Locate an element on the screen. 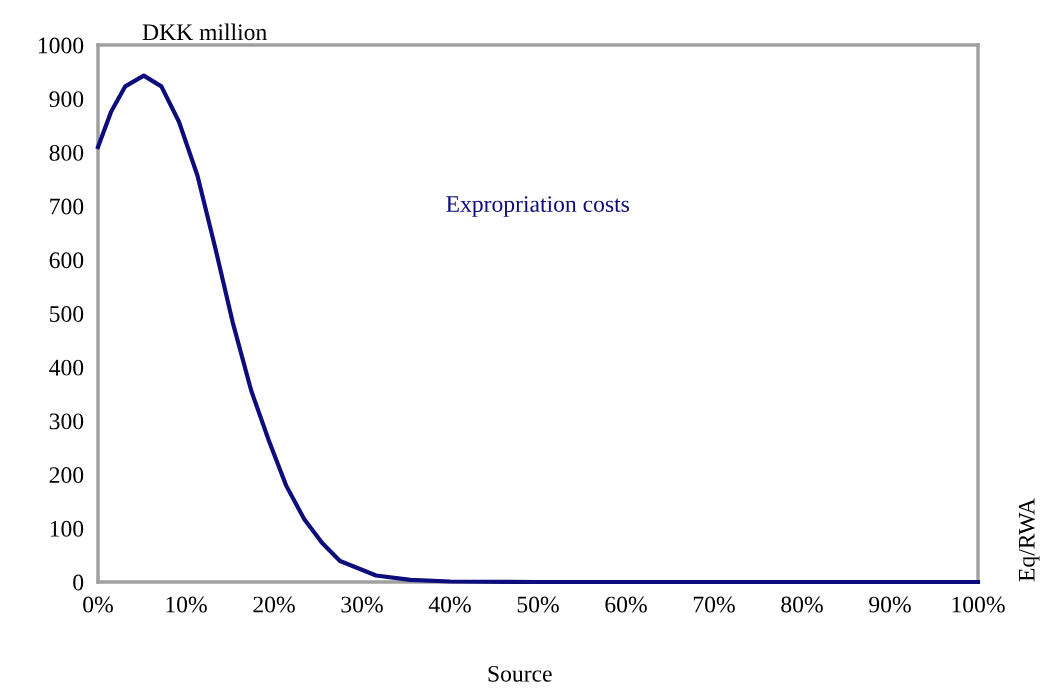  x-tick-label: 100% is located at coordinates (978, 604).